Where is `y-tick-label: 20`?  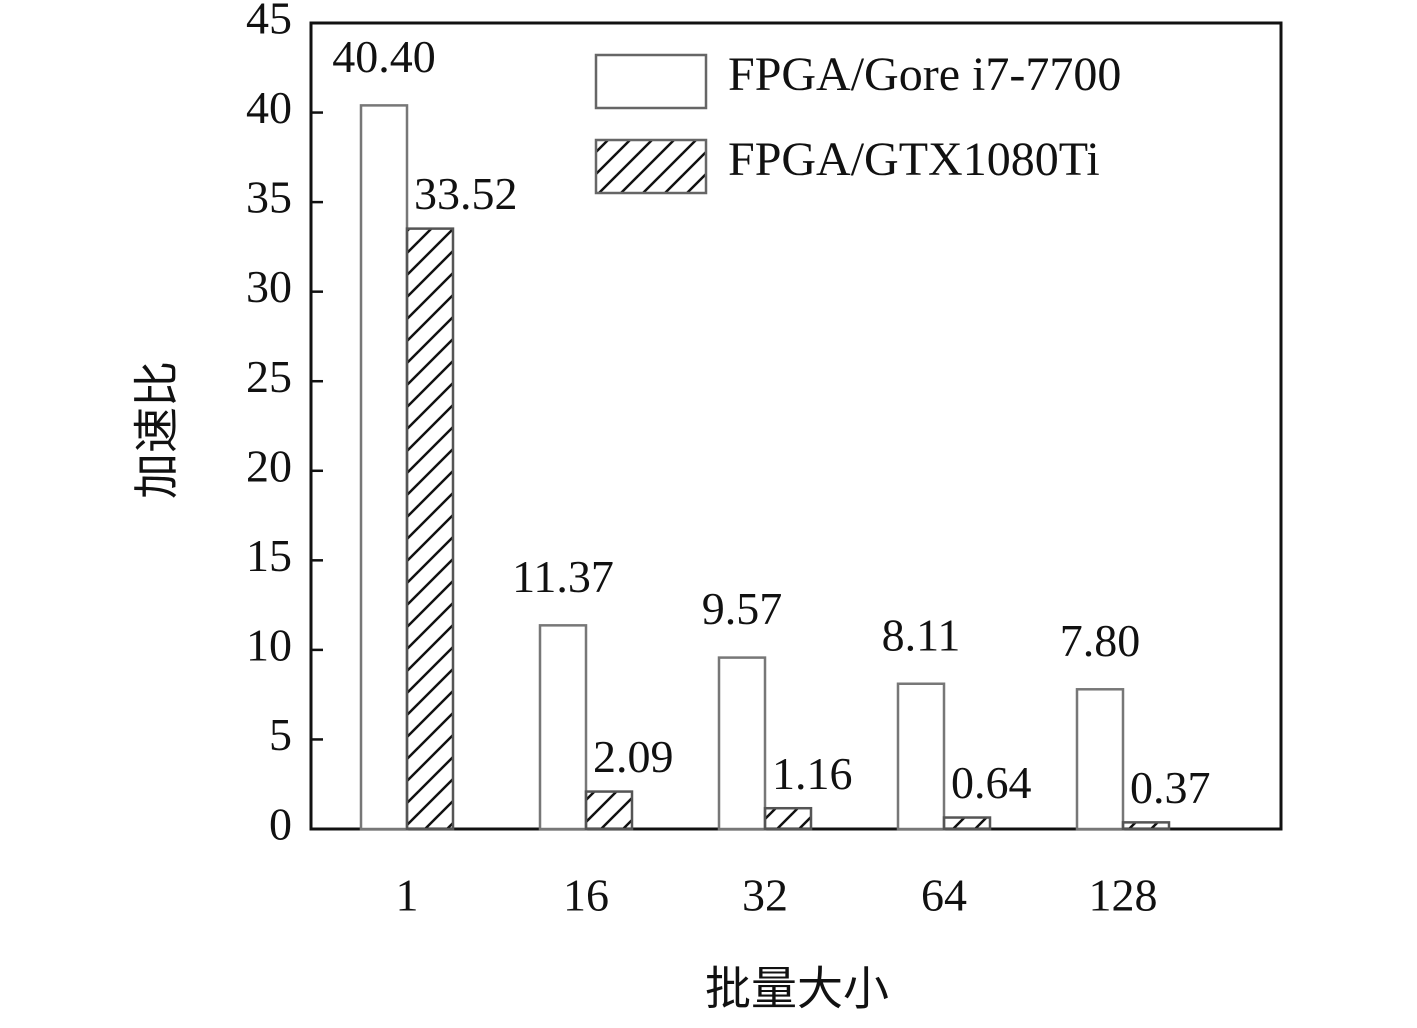
y-tick-label: 20 is located at coordinates (269, 465).